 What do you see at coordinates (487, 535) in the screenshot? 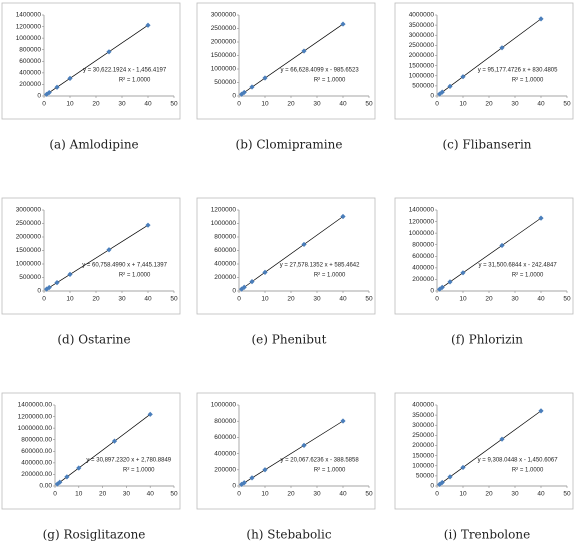
I see `caption: (i) Trenbolone` at bounding box center [487, 535].